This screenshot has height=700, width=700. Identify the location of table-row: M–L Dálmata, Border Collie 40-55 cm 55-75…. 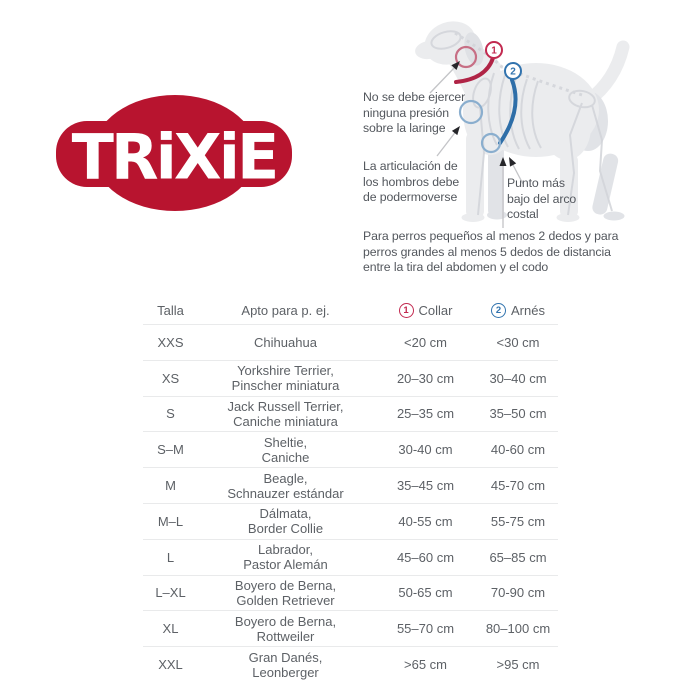
(350, 520).